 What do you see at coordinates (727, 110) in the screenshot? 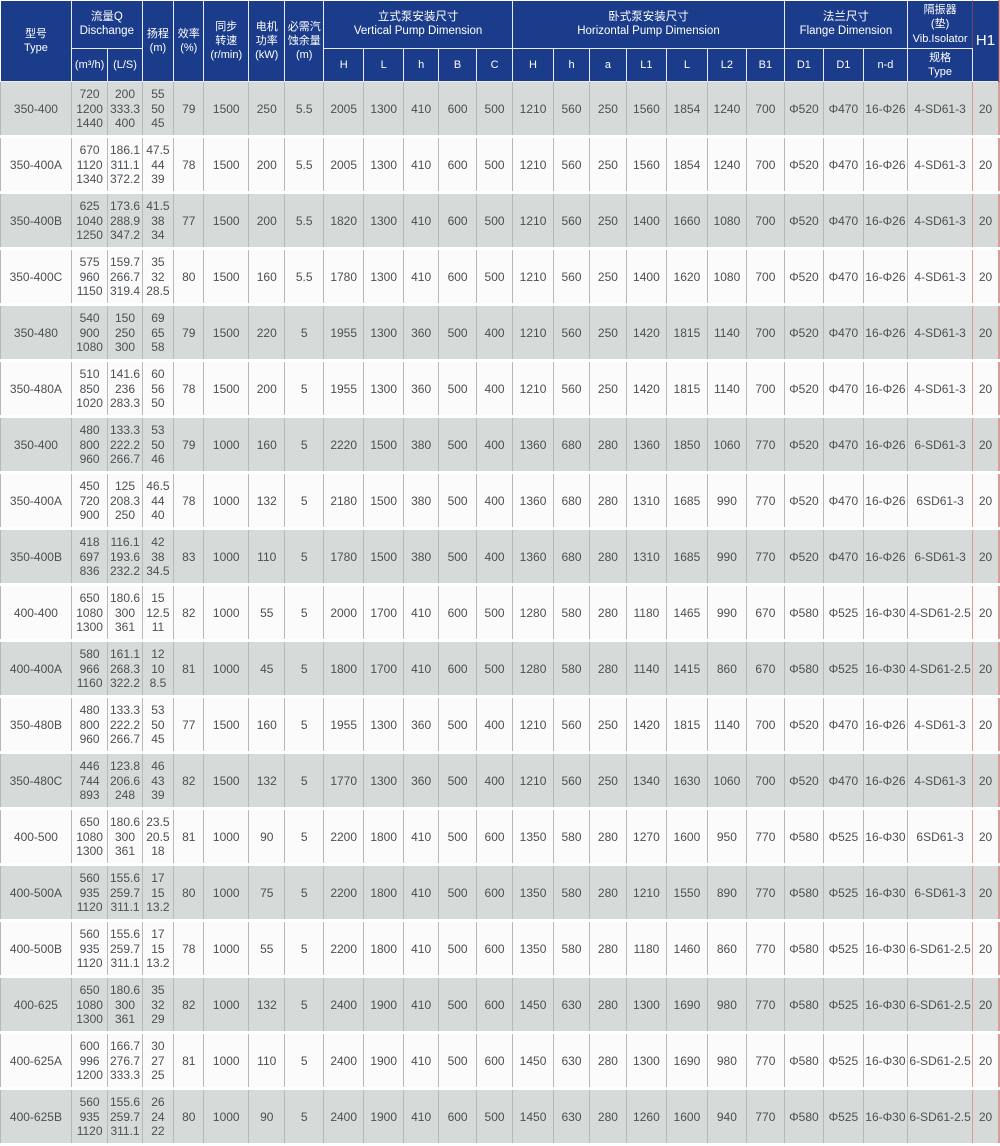
I see `cell-h-L2: 1240` at bounding box center [727, 110].